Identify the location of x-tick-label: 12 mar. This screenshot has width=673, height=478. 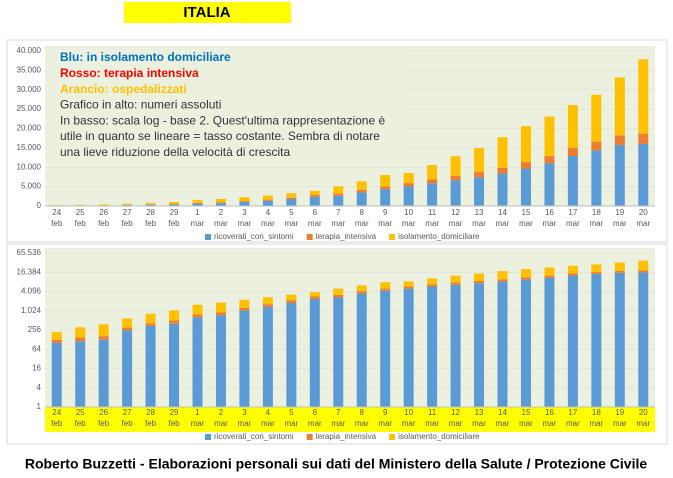
(456, 418).